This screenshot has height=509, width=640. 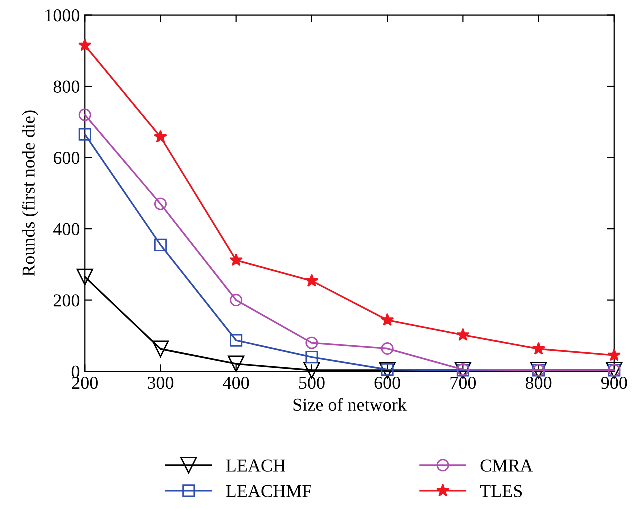 I want to click on x-tick-label: 400, so click(x=236, y=383).